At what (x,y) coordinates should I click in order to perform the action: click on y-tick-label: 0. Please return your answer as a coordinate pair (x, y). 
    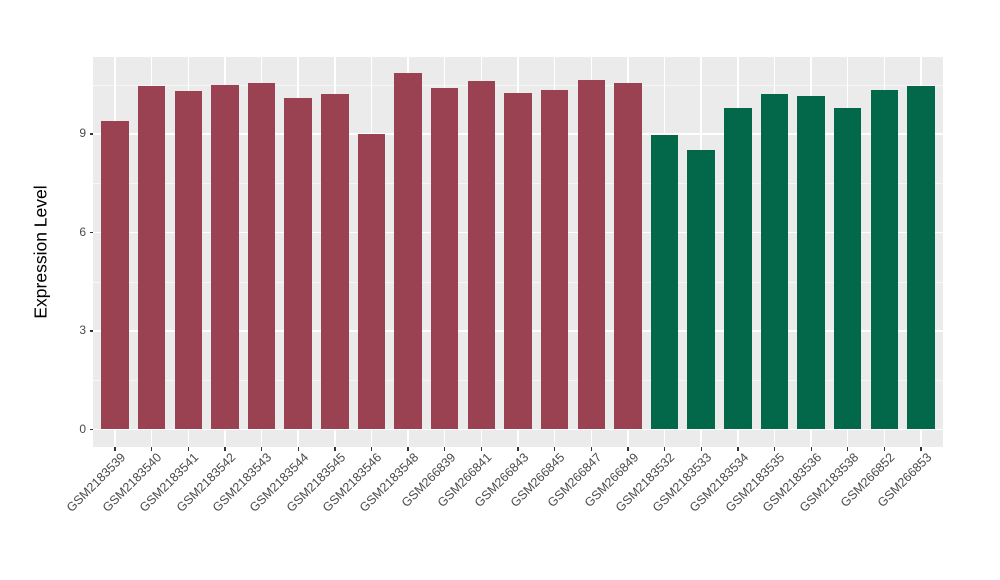
    Looking at the image, I should click on (82, 428).